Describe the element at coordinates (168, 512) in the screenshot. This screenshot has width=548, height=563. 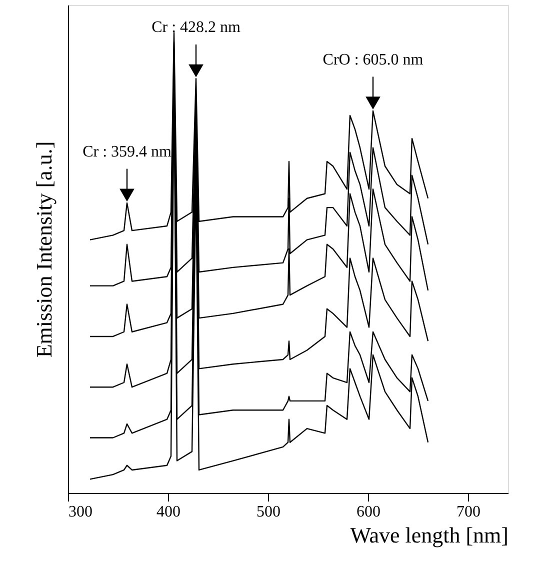
I see `x-tick-label: 400` at that location.